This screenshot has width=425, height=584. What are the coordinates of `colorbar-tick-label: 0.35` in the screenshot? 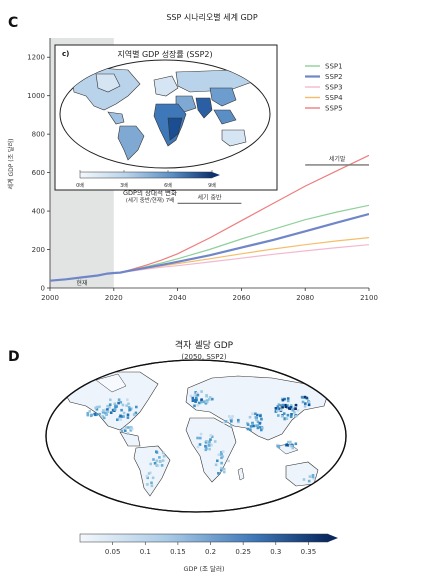 It's located at (309, 552).